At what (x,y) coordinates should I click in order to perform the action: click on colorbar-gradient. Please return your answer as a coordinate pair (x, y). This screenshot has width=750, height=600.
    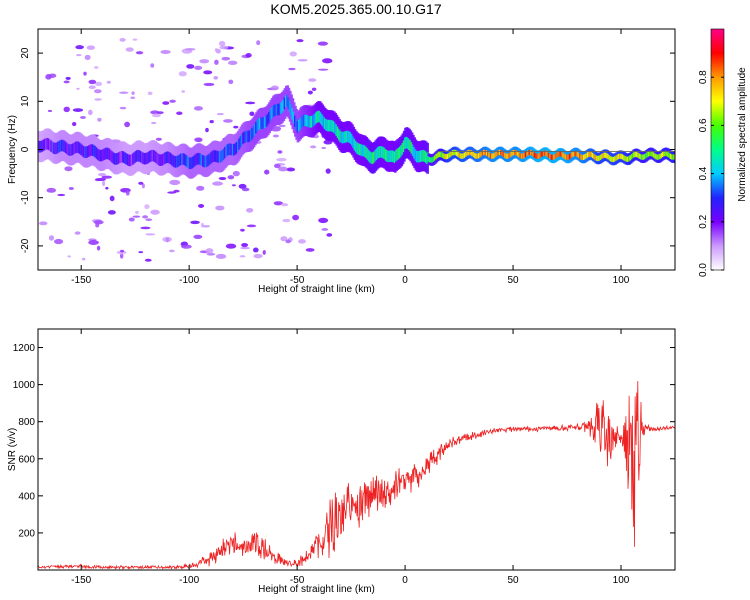
    Looking at the image, I should click on (717, 149).